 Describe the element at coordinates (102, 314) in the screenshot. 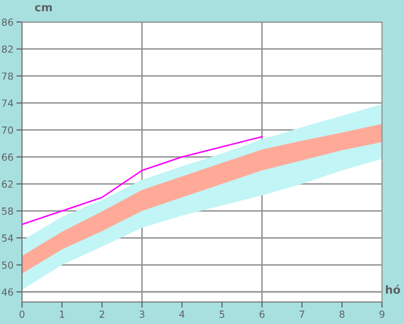

I see `x-tick-label: 2` at that location.